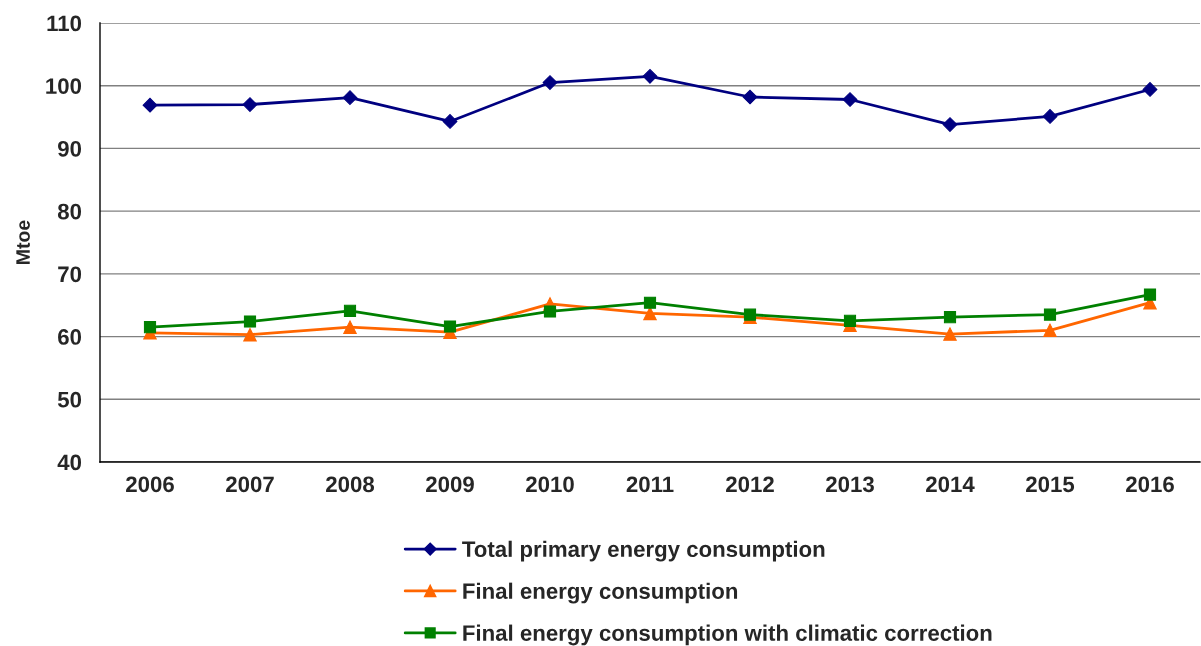  Describe the element at coordinates (23, 242) in the screenshot. I see `y-axis-title: Mtoe` at that location.